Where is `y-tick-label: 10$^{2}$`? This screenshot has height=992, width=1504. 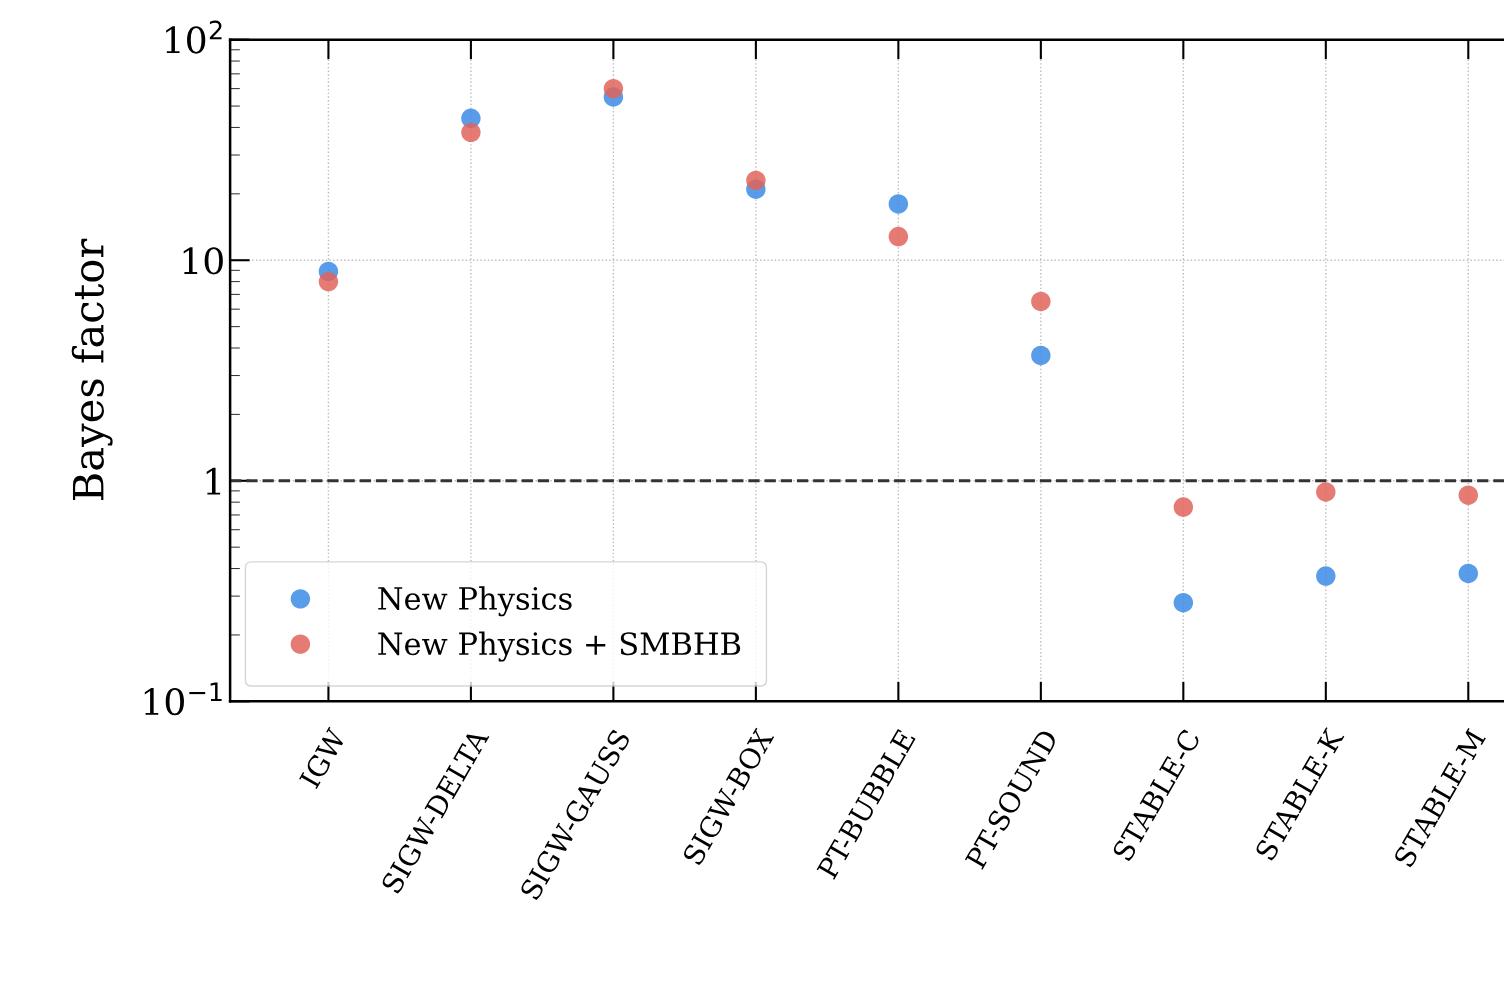 y-tick-label: 10$^{2}$ is located at coordinates (194, 37).